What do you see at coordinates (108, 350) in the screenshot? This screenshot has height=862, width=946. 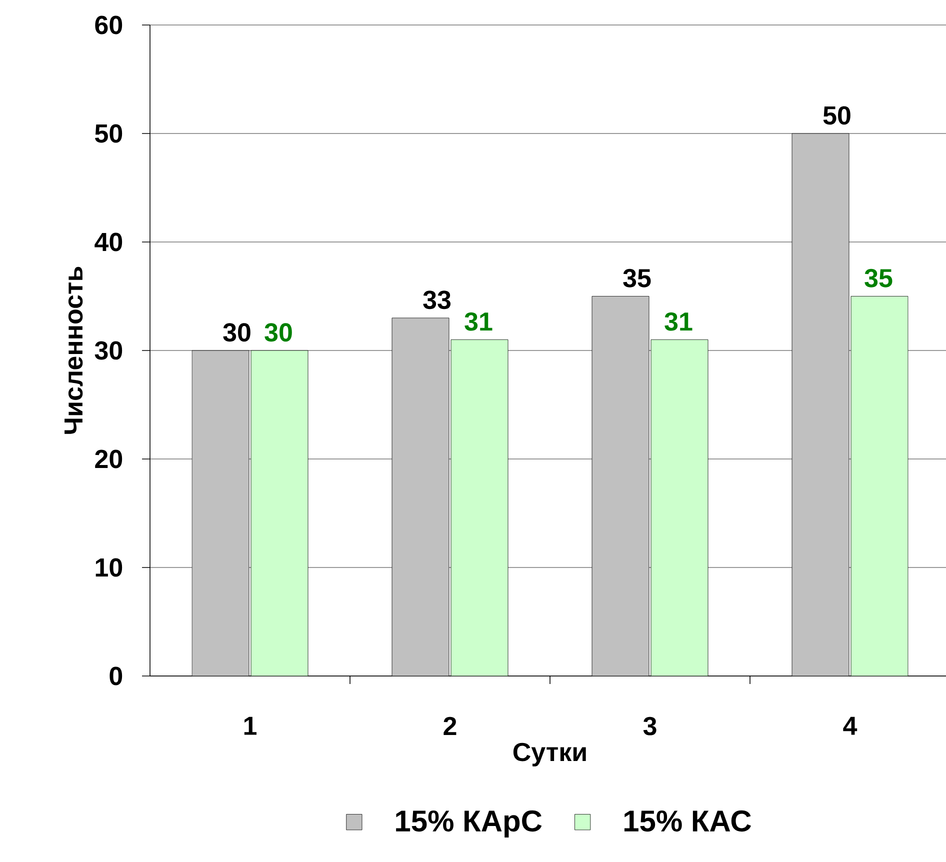 I see `y-tick-label: 30` at bounding box center [108, 350].